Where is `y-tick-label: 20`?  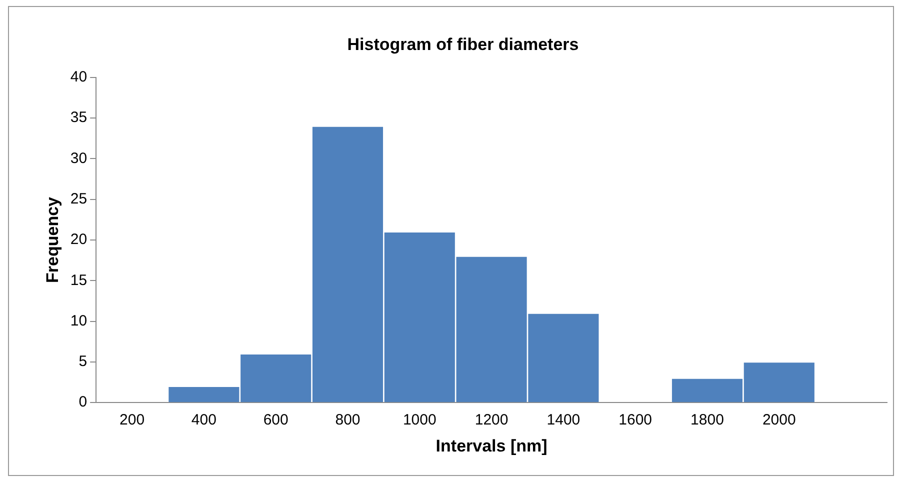 y-tick-label: 20 is located at coordinates (79, 239).